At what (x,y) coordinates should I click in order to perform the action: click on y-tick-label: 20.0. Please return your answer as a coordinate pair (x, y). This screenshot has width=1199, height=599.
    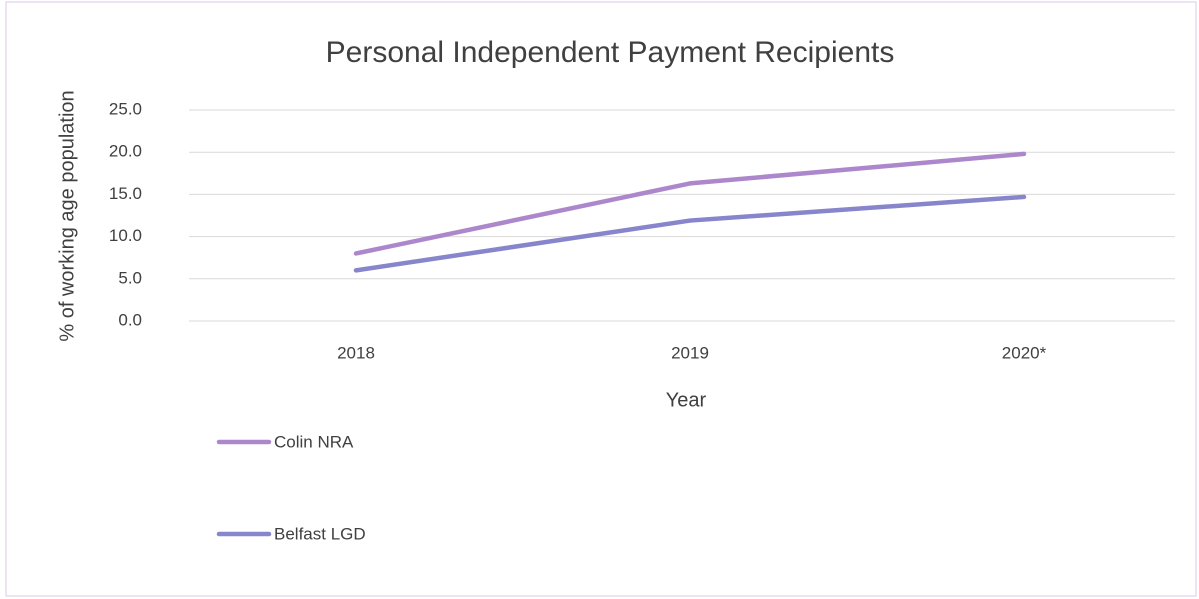
    Looking at the image, I should click on (125, 151).